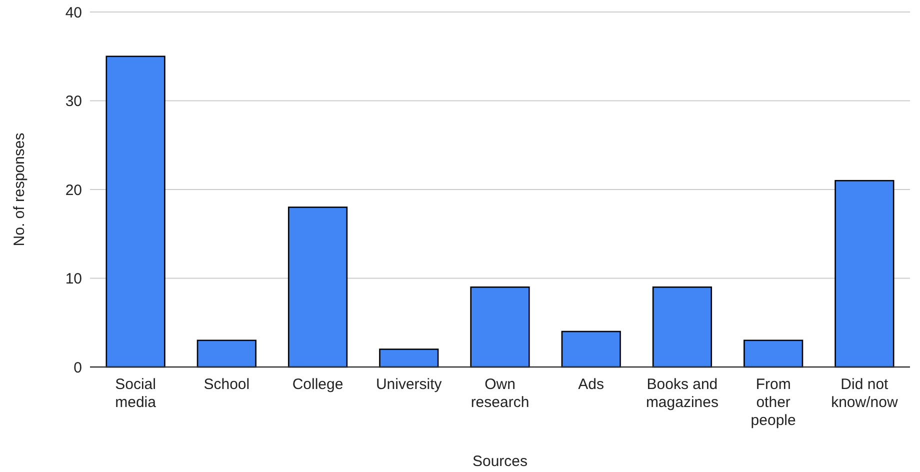 The image size is (920, 472). What do you see at coordinates (19, 189) in the screenshot?
I see `y-axis-title: No. of responses` at bounding box center [19, 189].